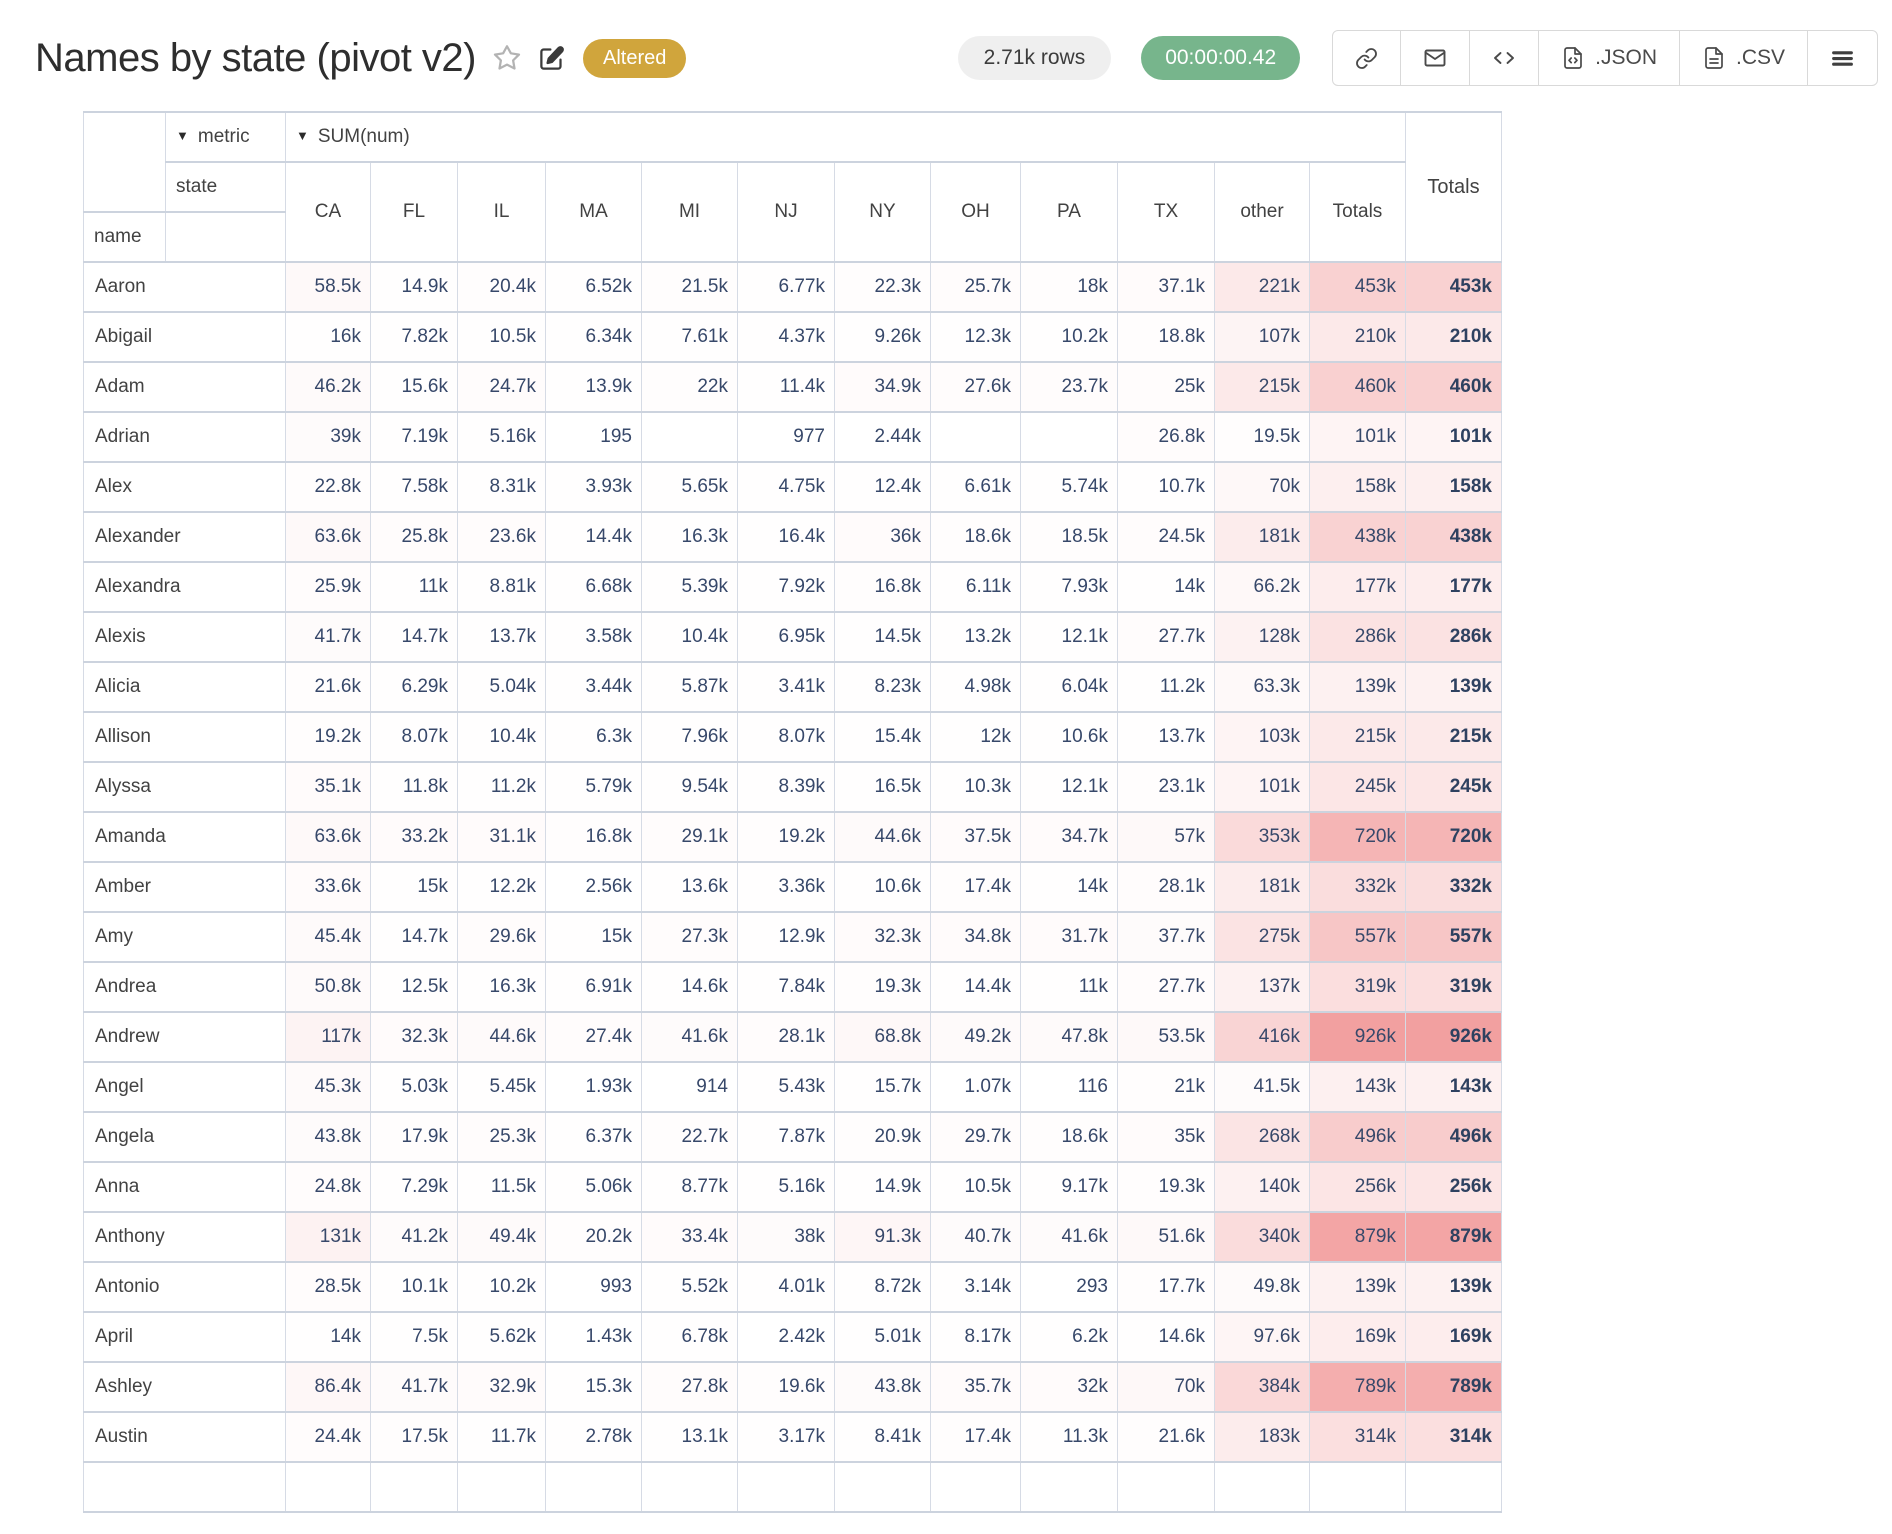 The width and height of the screenshot is (1892, 1534). I want to click on value-cell: 879k, so click(1357, 1237).